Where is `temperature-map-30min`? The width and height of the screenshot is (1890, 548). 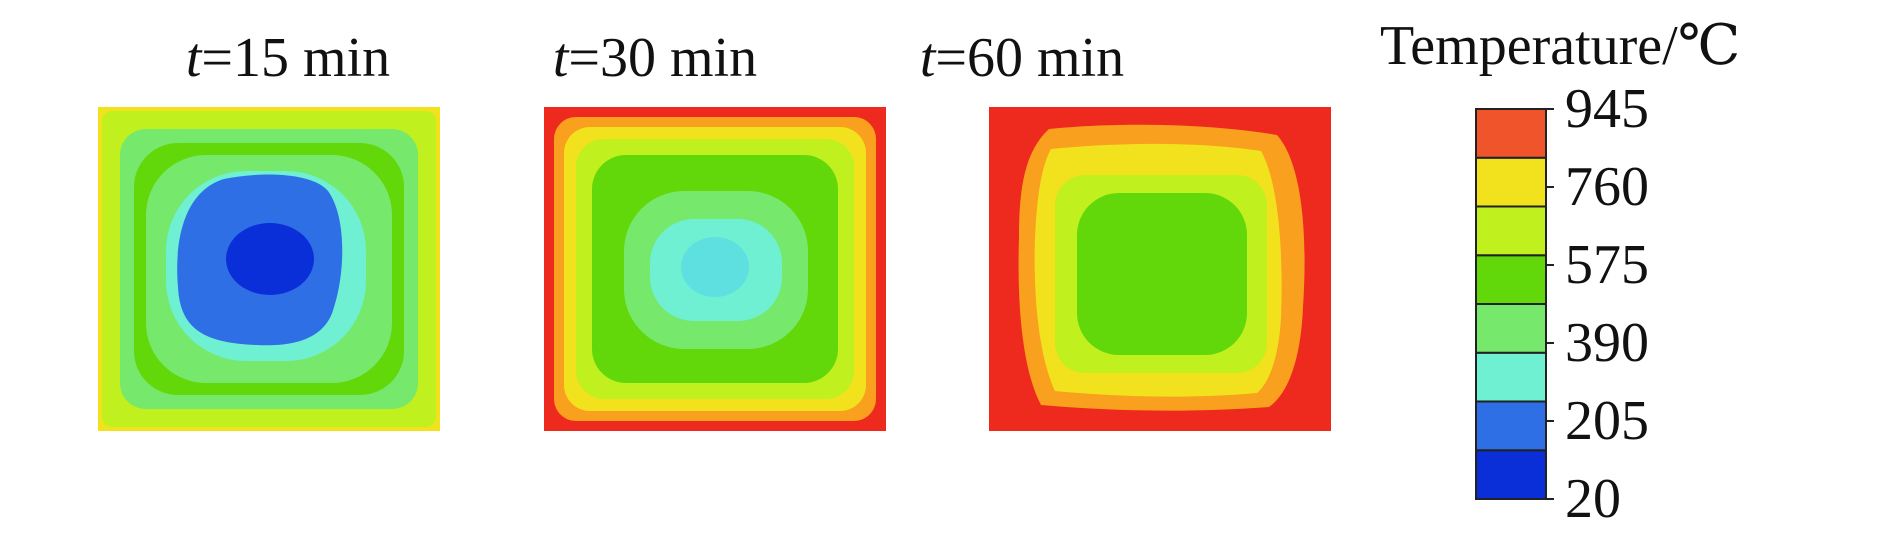
temperature-map-30min is located at coordinates (715, 269).